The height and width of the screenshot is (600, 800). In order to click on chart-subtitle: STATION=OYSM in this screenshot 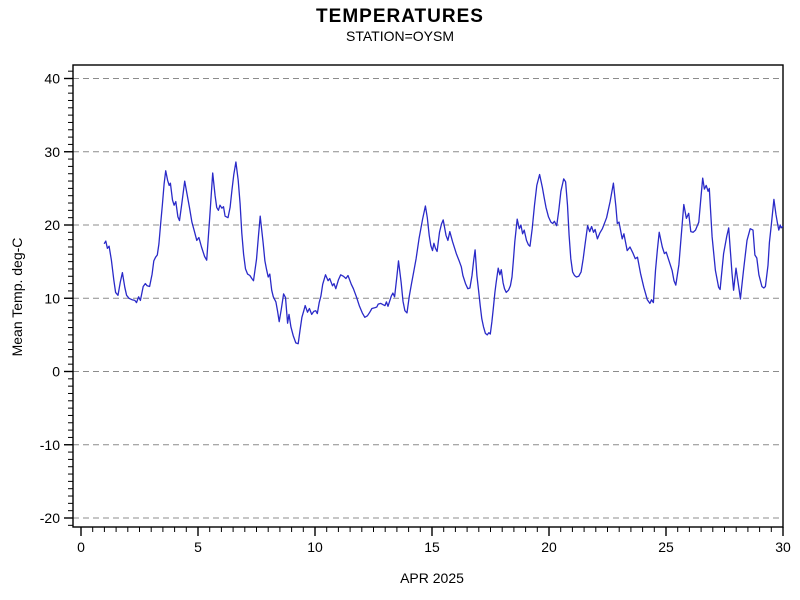, I will do `click(400, 36)`.